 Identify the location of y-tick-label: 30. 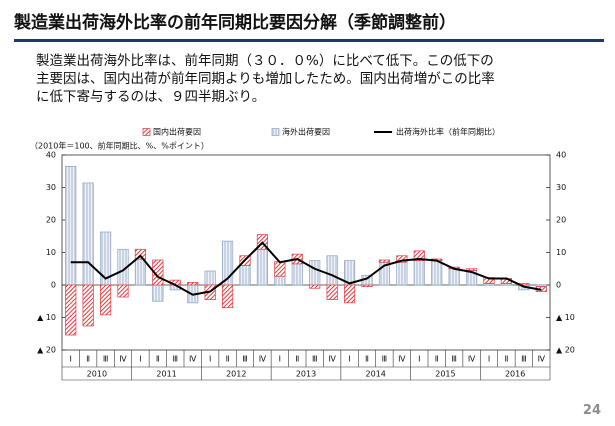
(51, 187).